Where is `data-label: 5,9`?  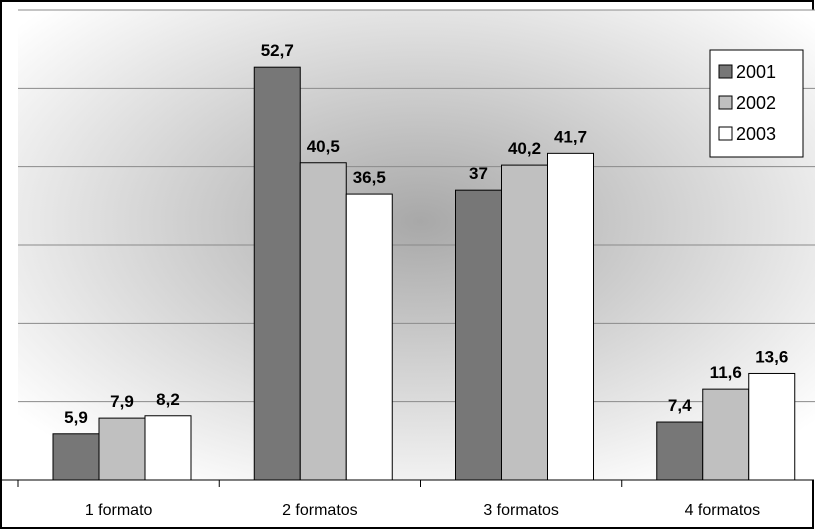
data-label: 5,9 is located at coordinates (76, 417).